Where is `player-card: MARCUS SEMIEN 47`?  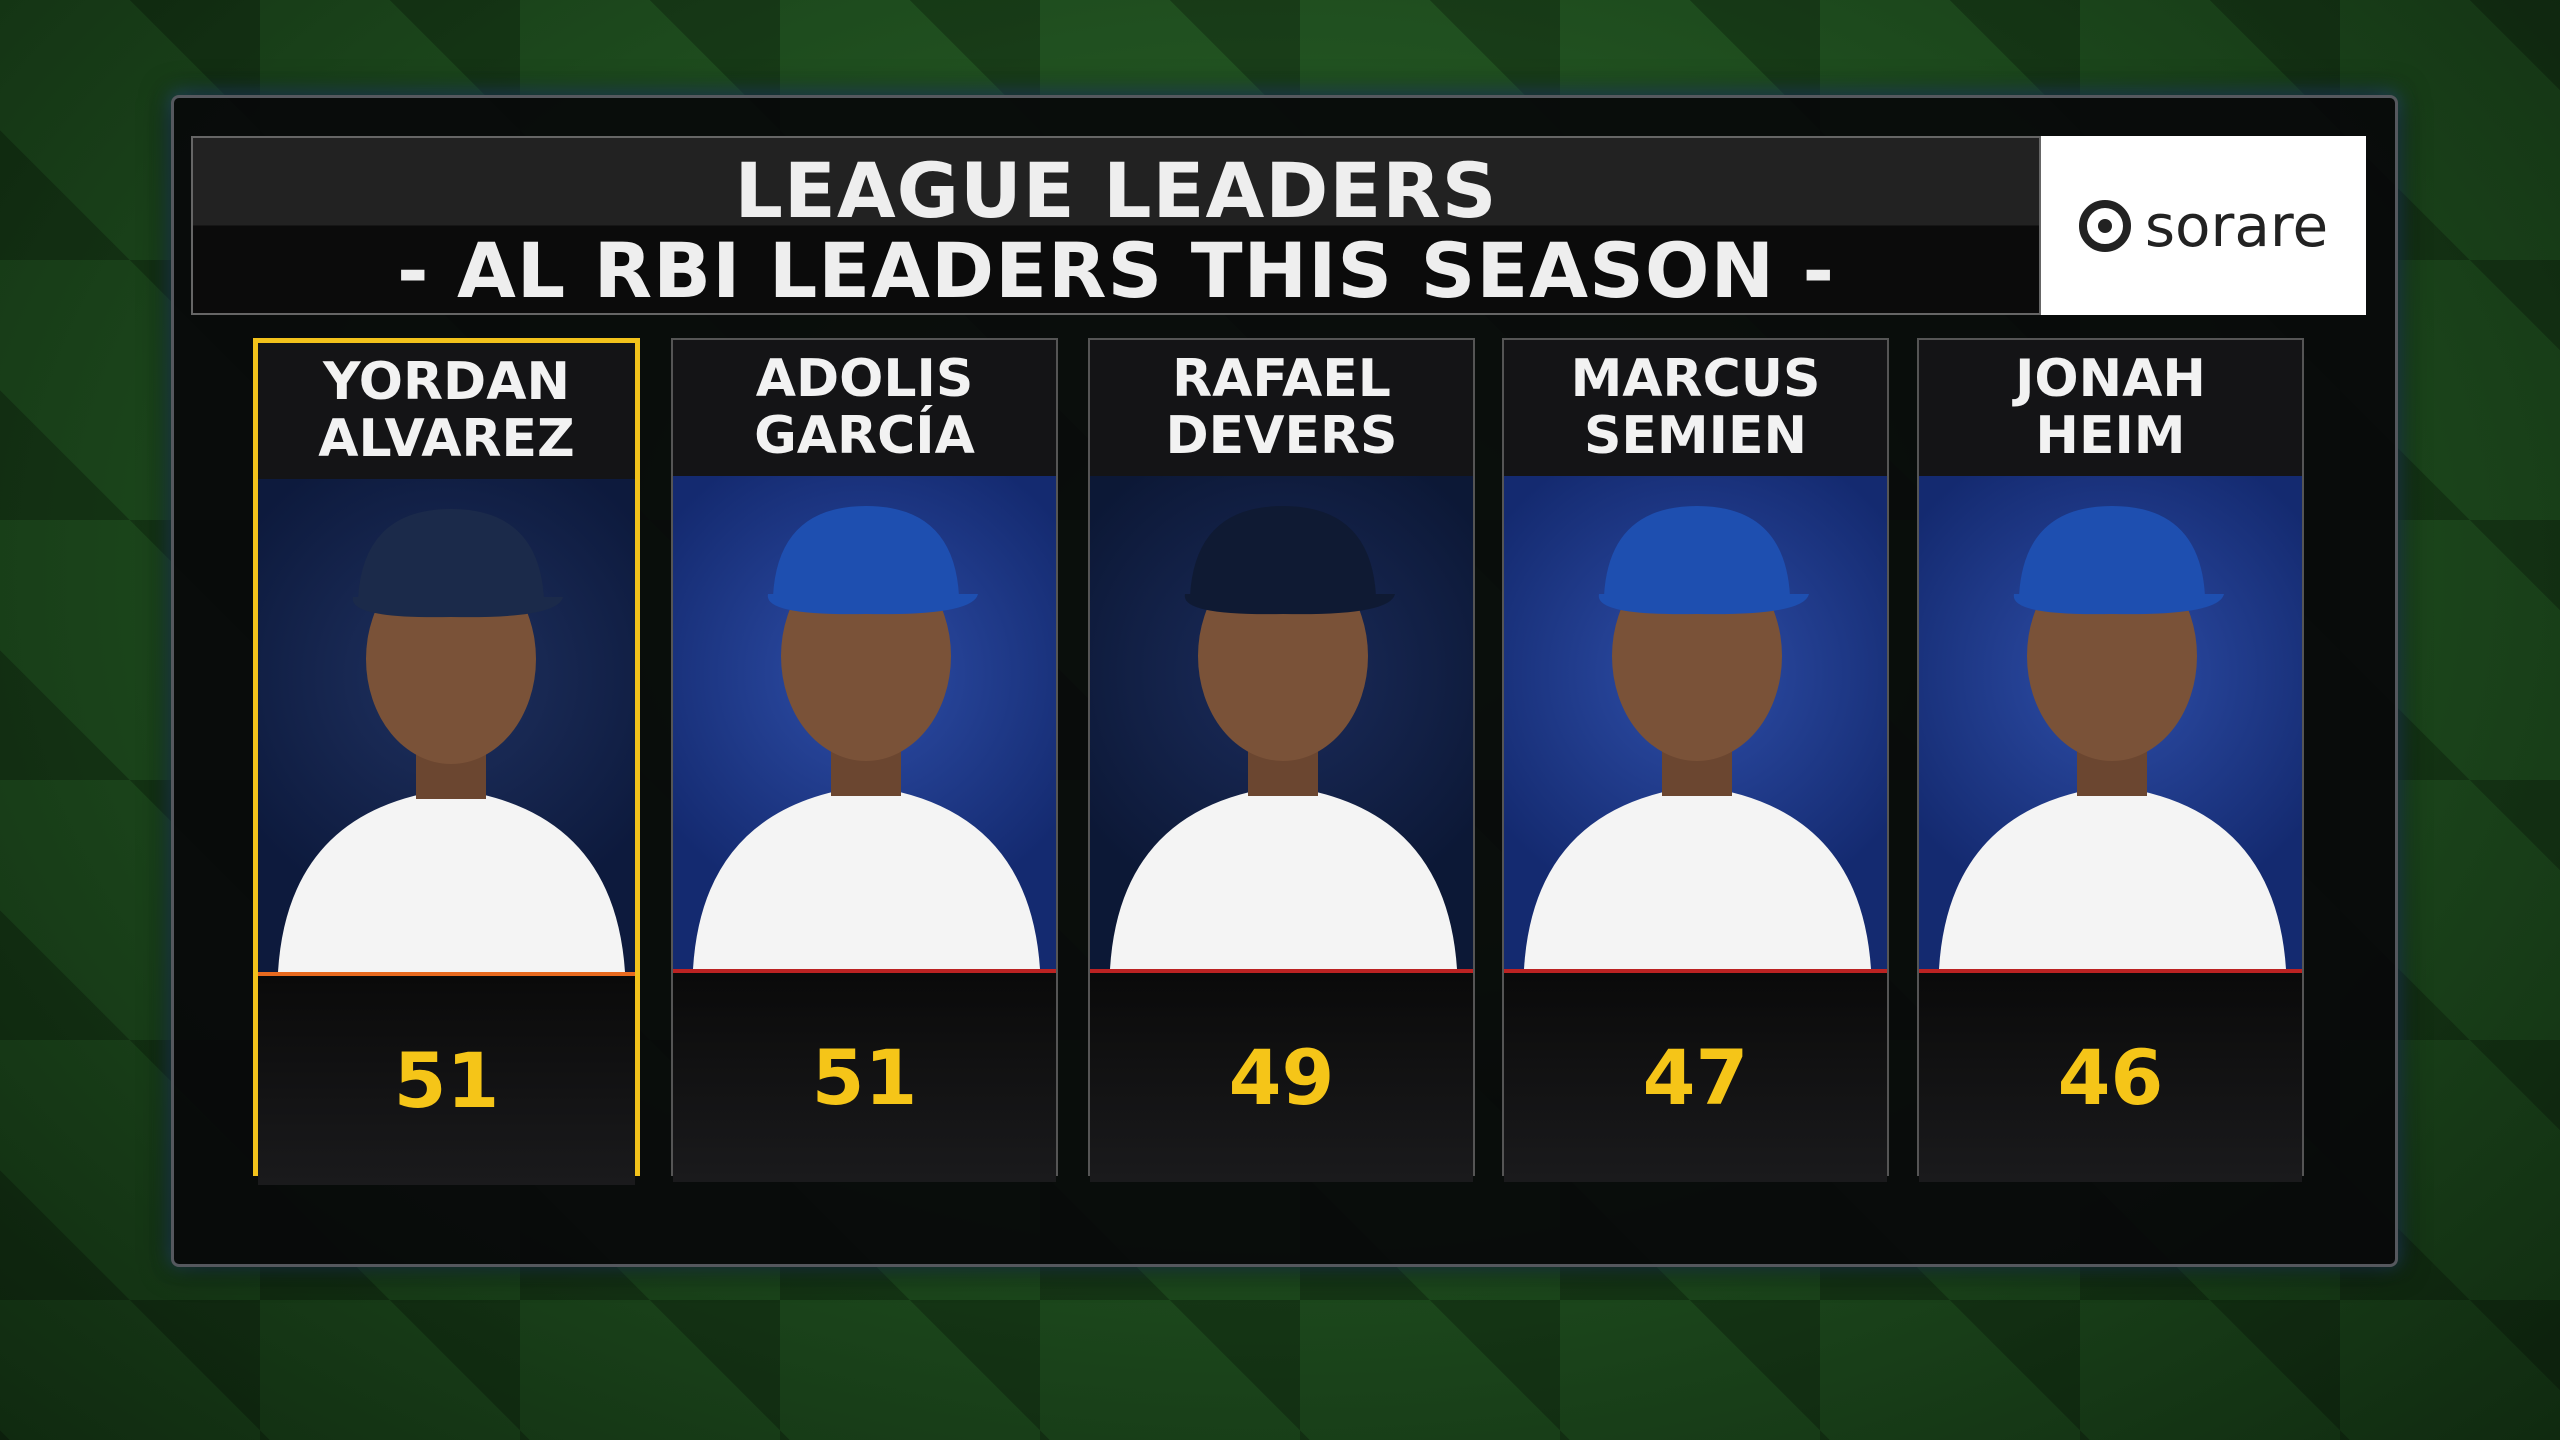
player-card: MARCUS SEMIEN 47 is located at coordinates (1695, 760).